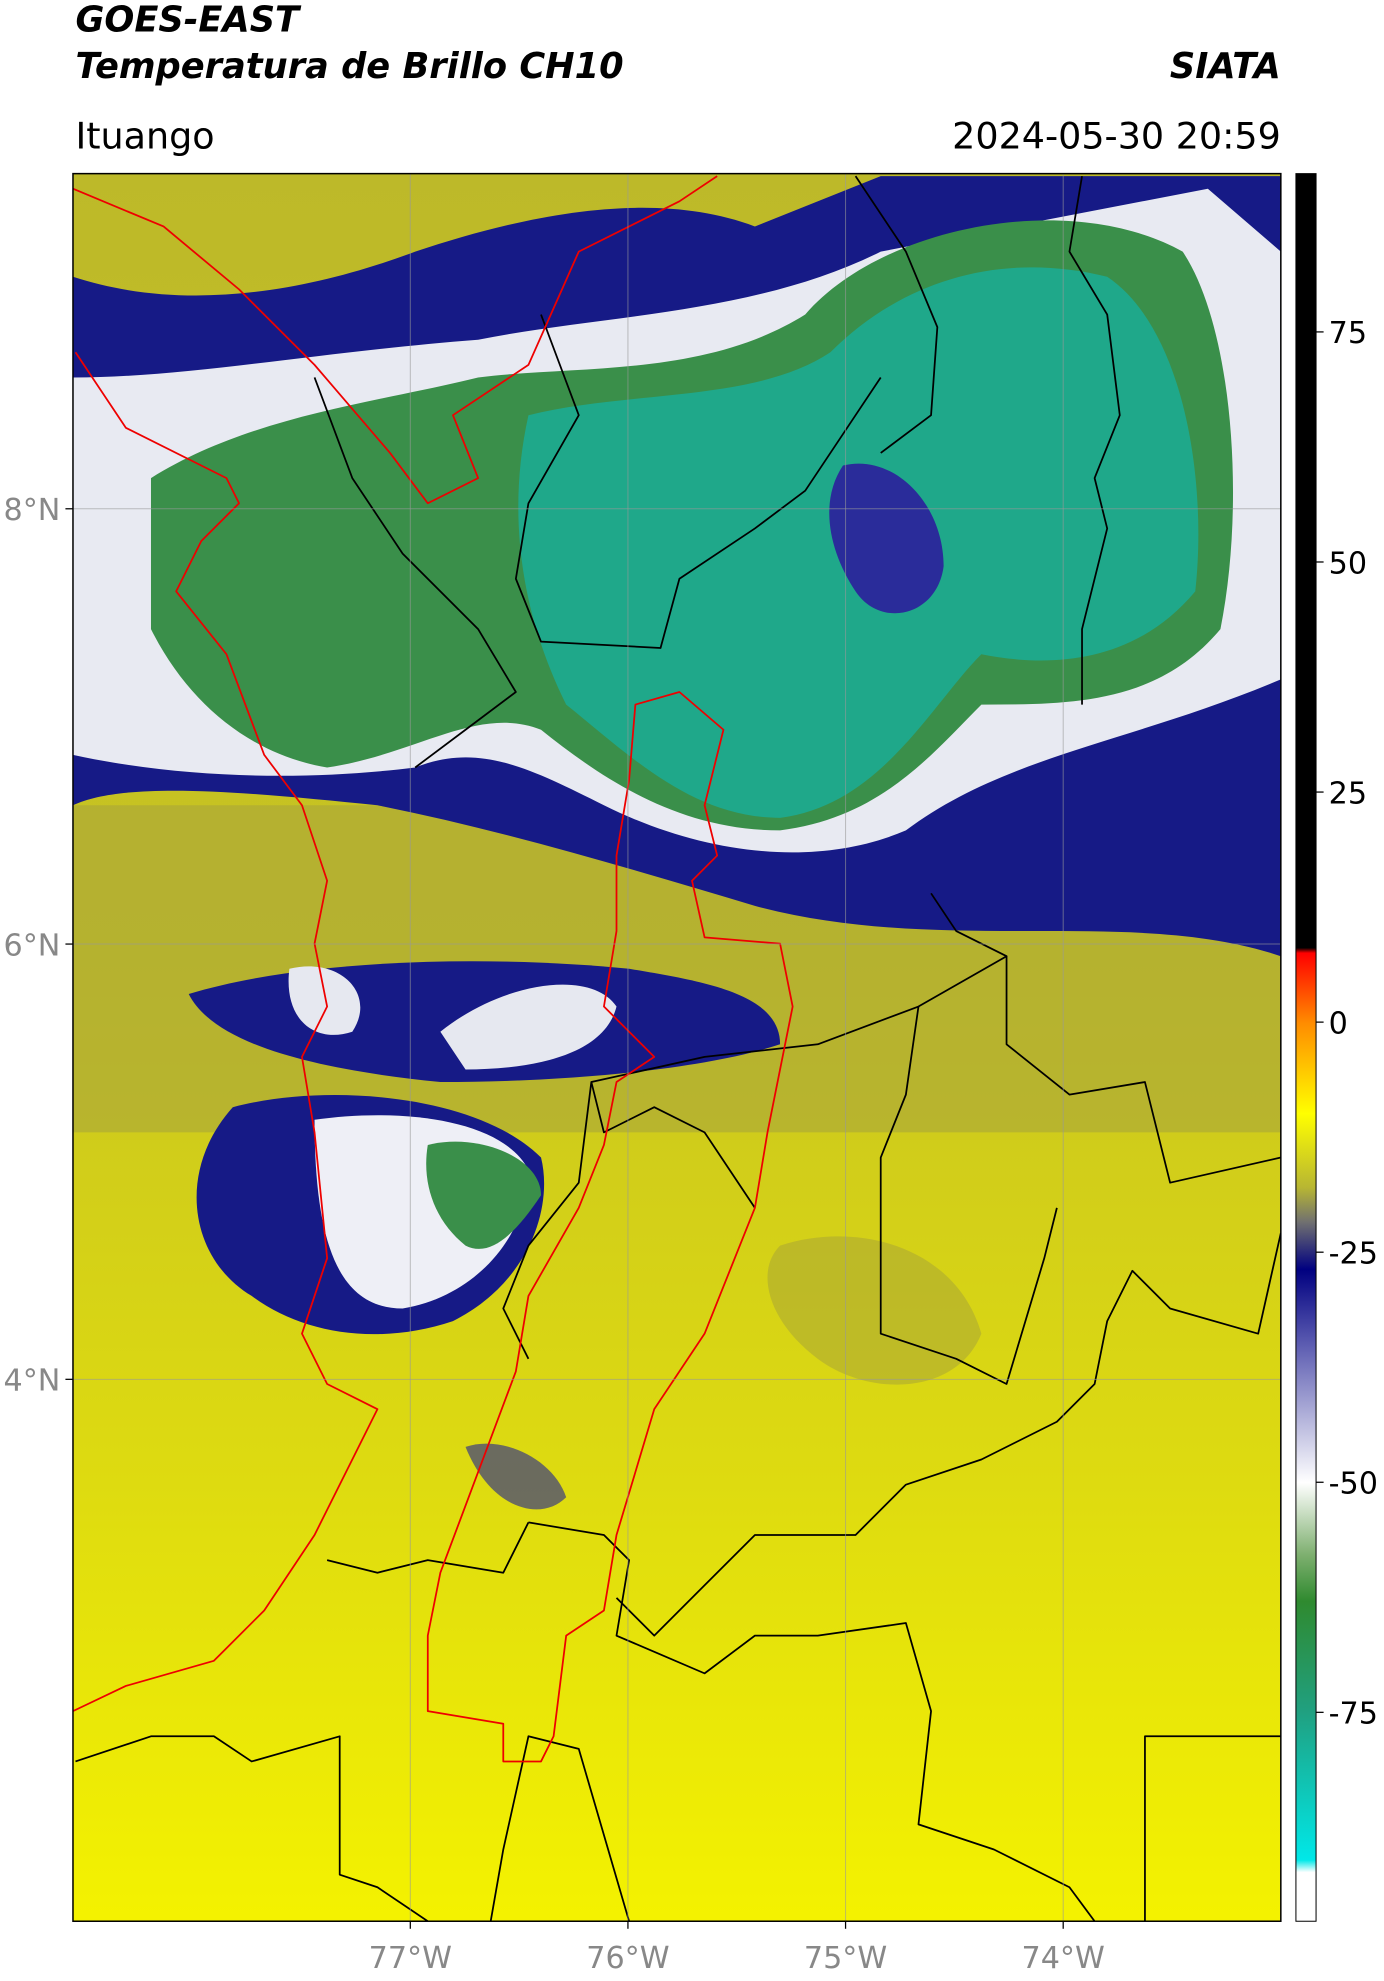 Image resolution: width=1384 pixels, height=1981 pixels. What do you see at coordinates (610, 1227) in the screenshot?
I see `department-outline` at bounding box center [610, 1227].